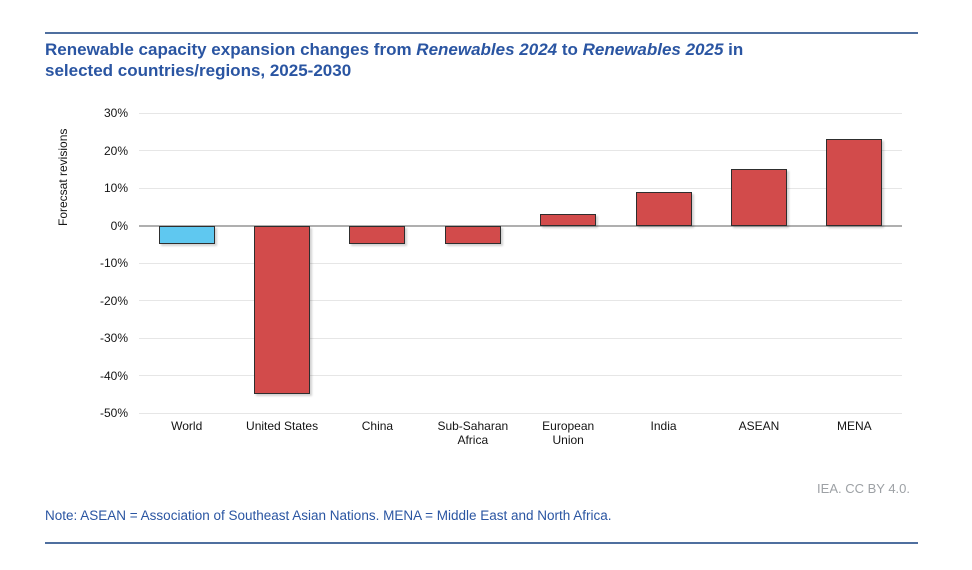 This screenshot has height=570, width=972. What do you see at coordinates (733, 49) in the screenshot?
I see `title-segment: in` at bounding box center [733, 49].